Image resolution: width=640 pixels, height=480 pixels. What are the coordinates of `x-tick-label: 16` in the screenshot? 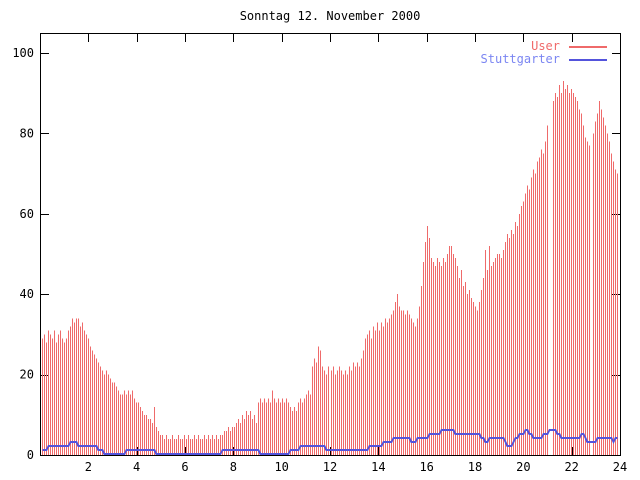 It's located at (426, 467).